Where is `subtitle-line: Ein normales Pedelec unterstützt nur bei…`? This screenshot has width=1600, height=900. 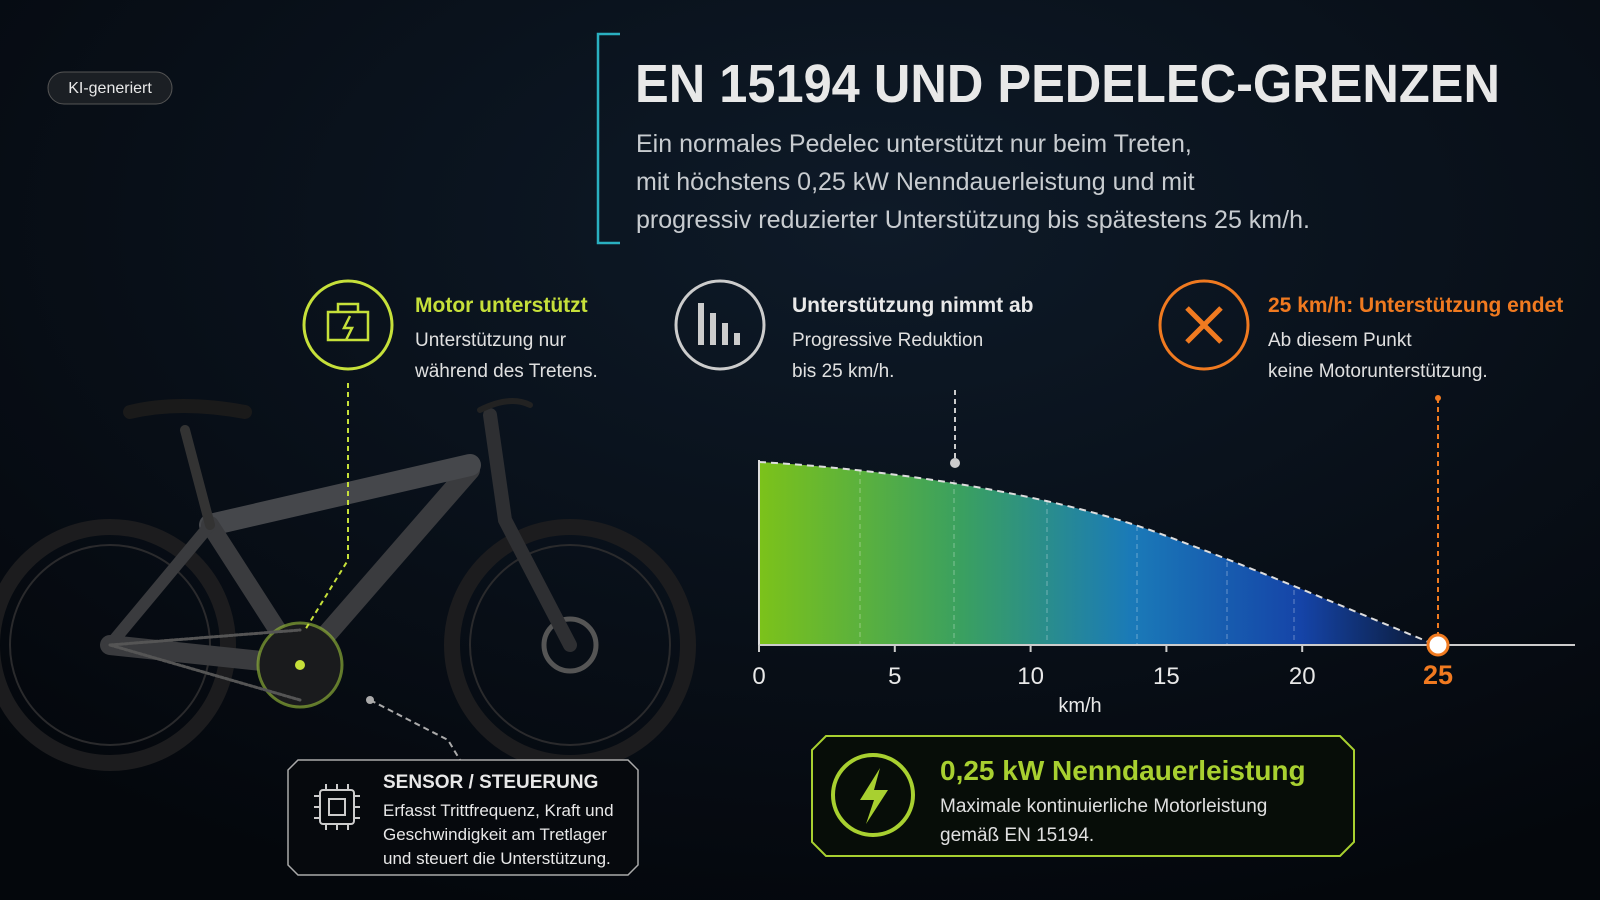
subtitle-line: Ein normales Pedelec unterstützt nur bei… is located at coordinates (914, 144).